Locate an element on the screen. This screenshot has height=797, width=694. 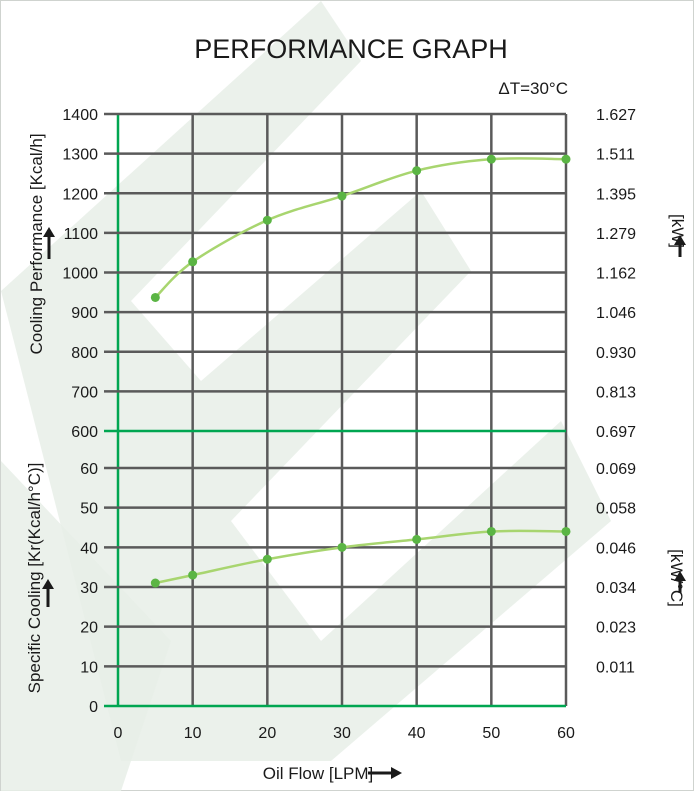
top-y2-tick-label: 1.046 is located at coordinates (616, 313).